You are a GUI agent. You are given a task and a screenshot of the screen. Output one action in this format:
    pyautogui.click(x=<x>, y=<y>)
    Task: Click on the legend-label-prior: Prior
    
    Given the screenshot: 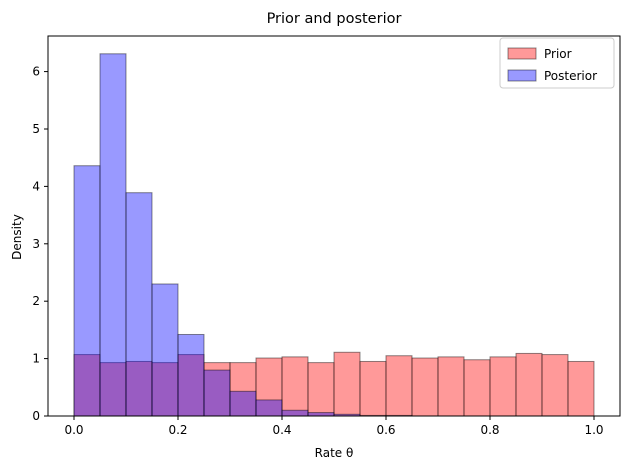 What is the action you would take?
    pyautogui.click(x=558, y=54)
    